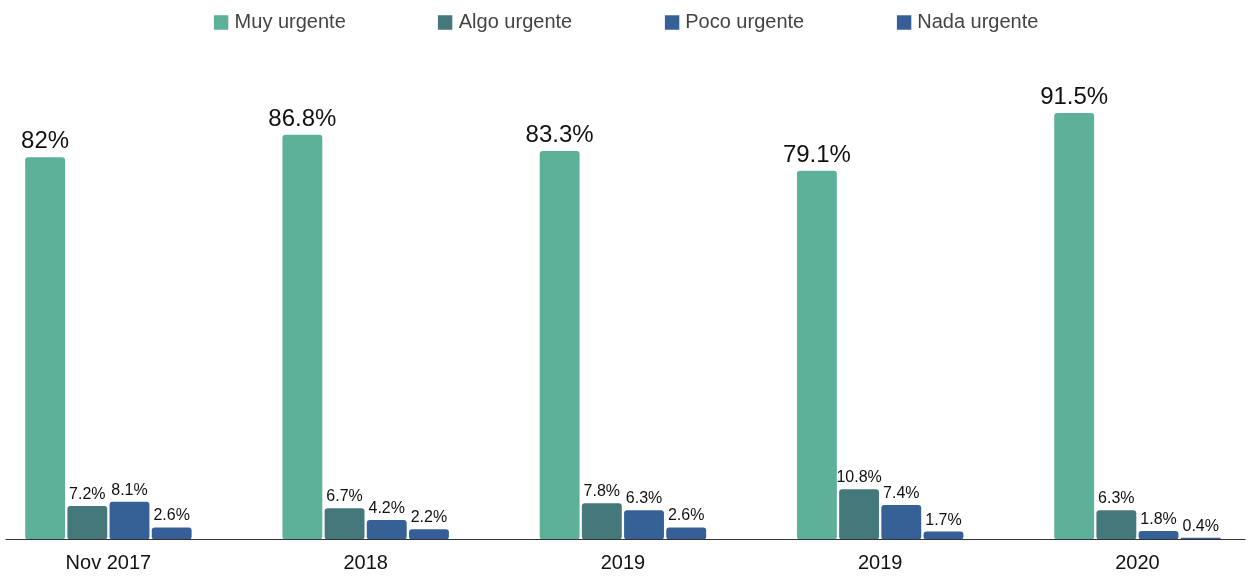 This screenshot has width=1258, height=579. I want to click on legend-label: Nada urgente, so click(978, 21).